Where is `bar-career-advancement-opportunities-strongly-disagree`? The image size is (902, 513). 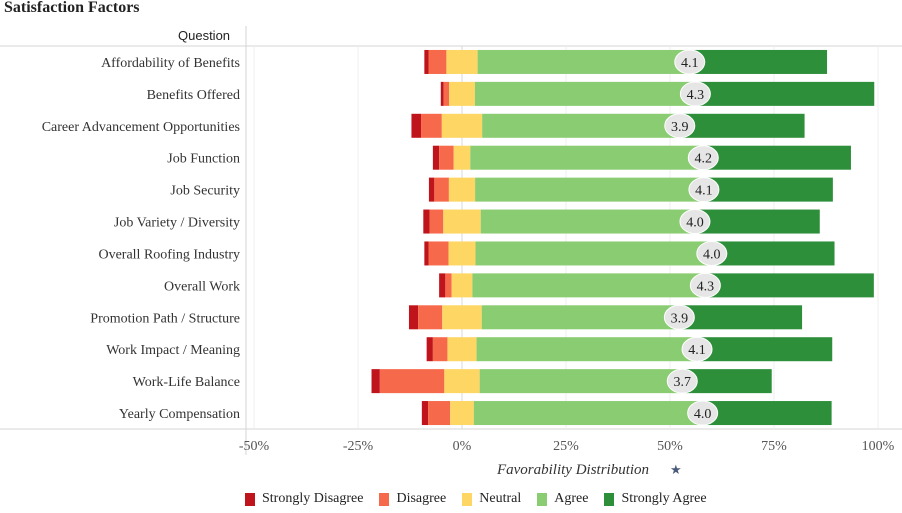 bar-career-advancement-opportunities-strongly-disagree is located at coordinates (416, 125).